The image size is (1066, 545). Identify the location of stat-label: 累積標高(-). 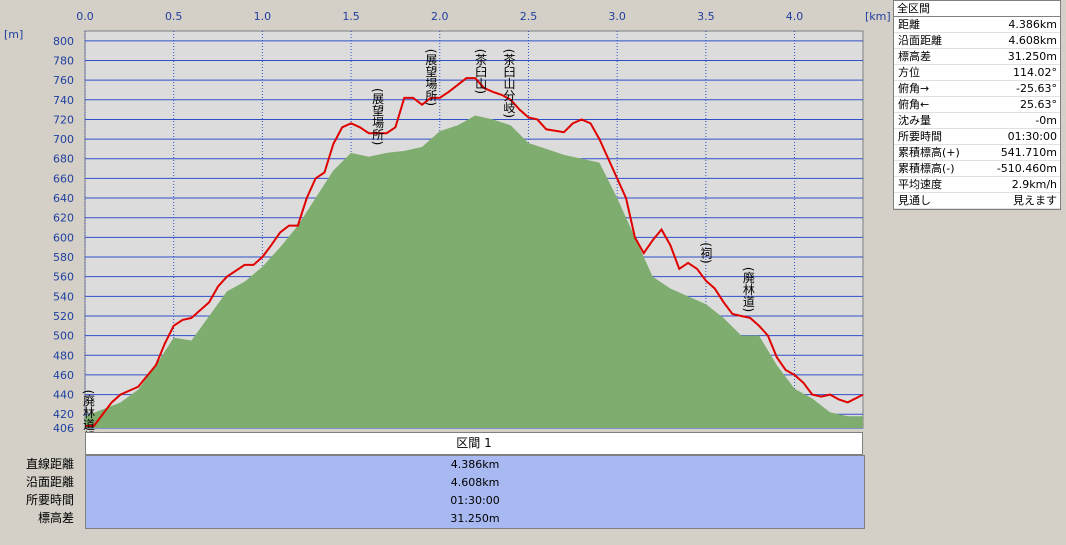
(926, 168).